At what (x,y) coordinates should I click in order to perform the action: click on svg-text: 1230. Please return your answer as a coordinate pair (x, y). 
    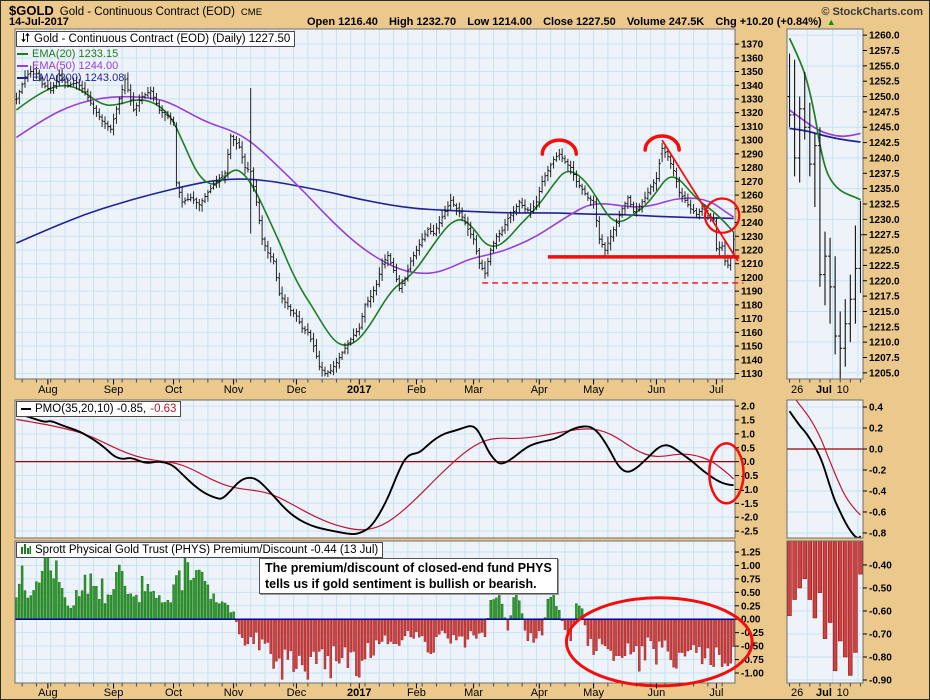
    Looking at the image, I should click on (752, 237).